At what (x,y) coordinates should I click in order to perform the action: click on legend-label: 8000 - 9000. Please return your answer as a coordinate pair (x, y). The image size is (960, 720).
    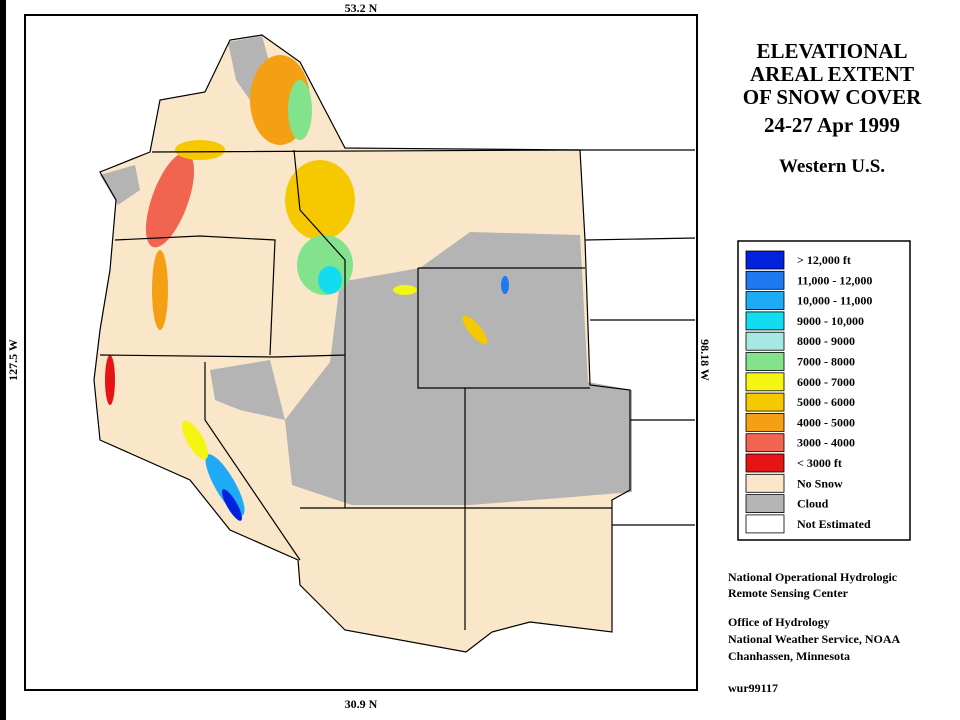
    Looking at the image, I should click on (826, 341).